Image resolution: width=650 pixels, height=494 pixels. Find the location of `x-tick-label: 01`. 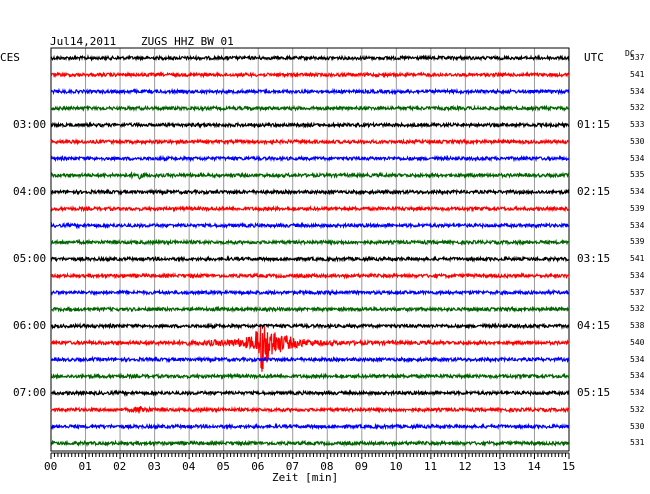

x-tick-label: 01 is located at coordinates (85, 466).